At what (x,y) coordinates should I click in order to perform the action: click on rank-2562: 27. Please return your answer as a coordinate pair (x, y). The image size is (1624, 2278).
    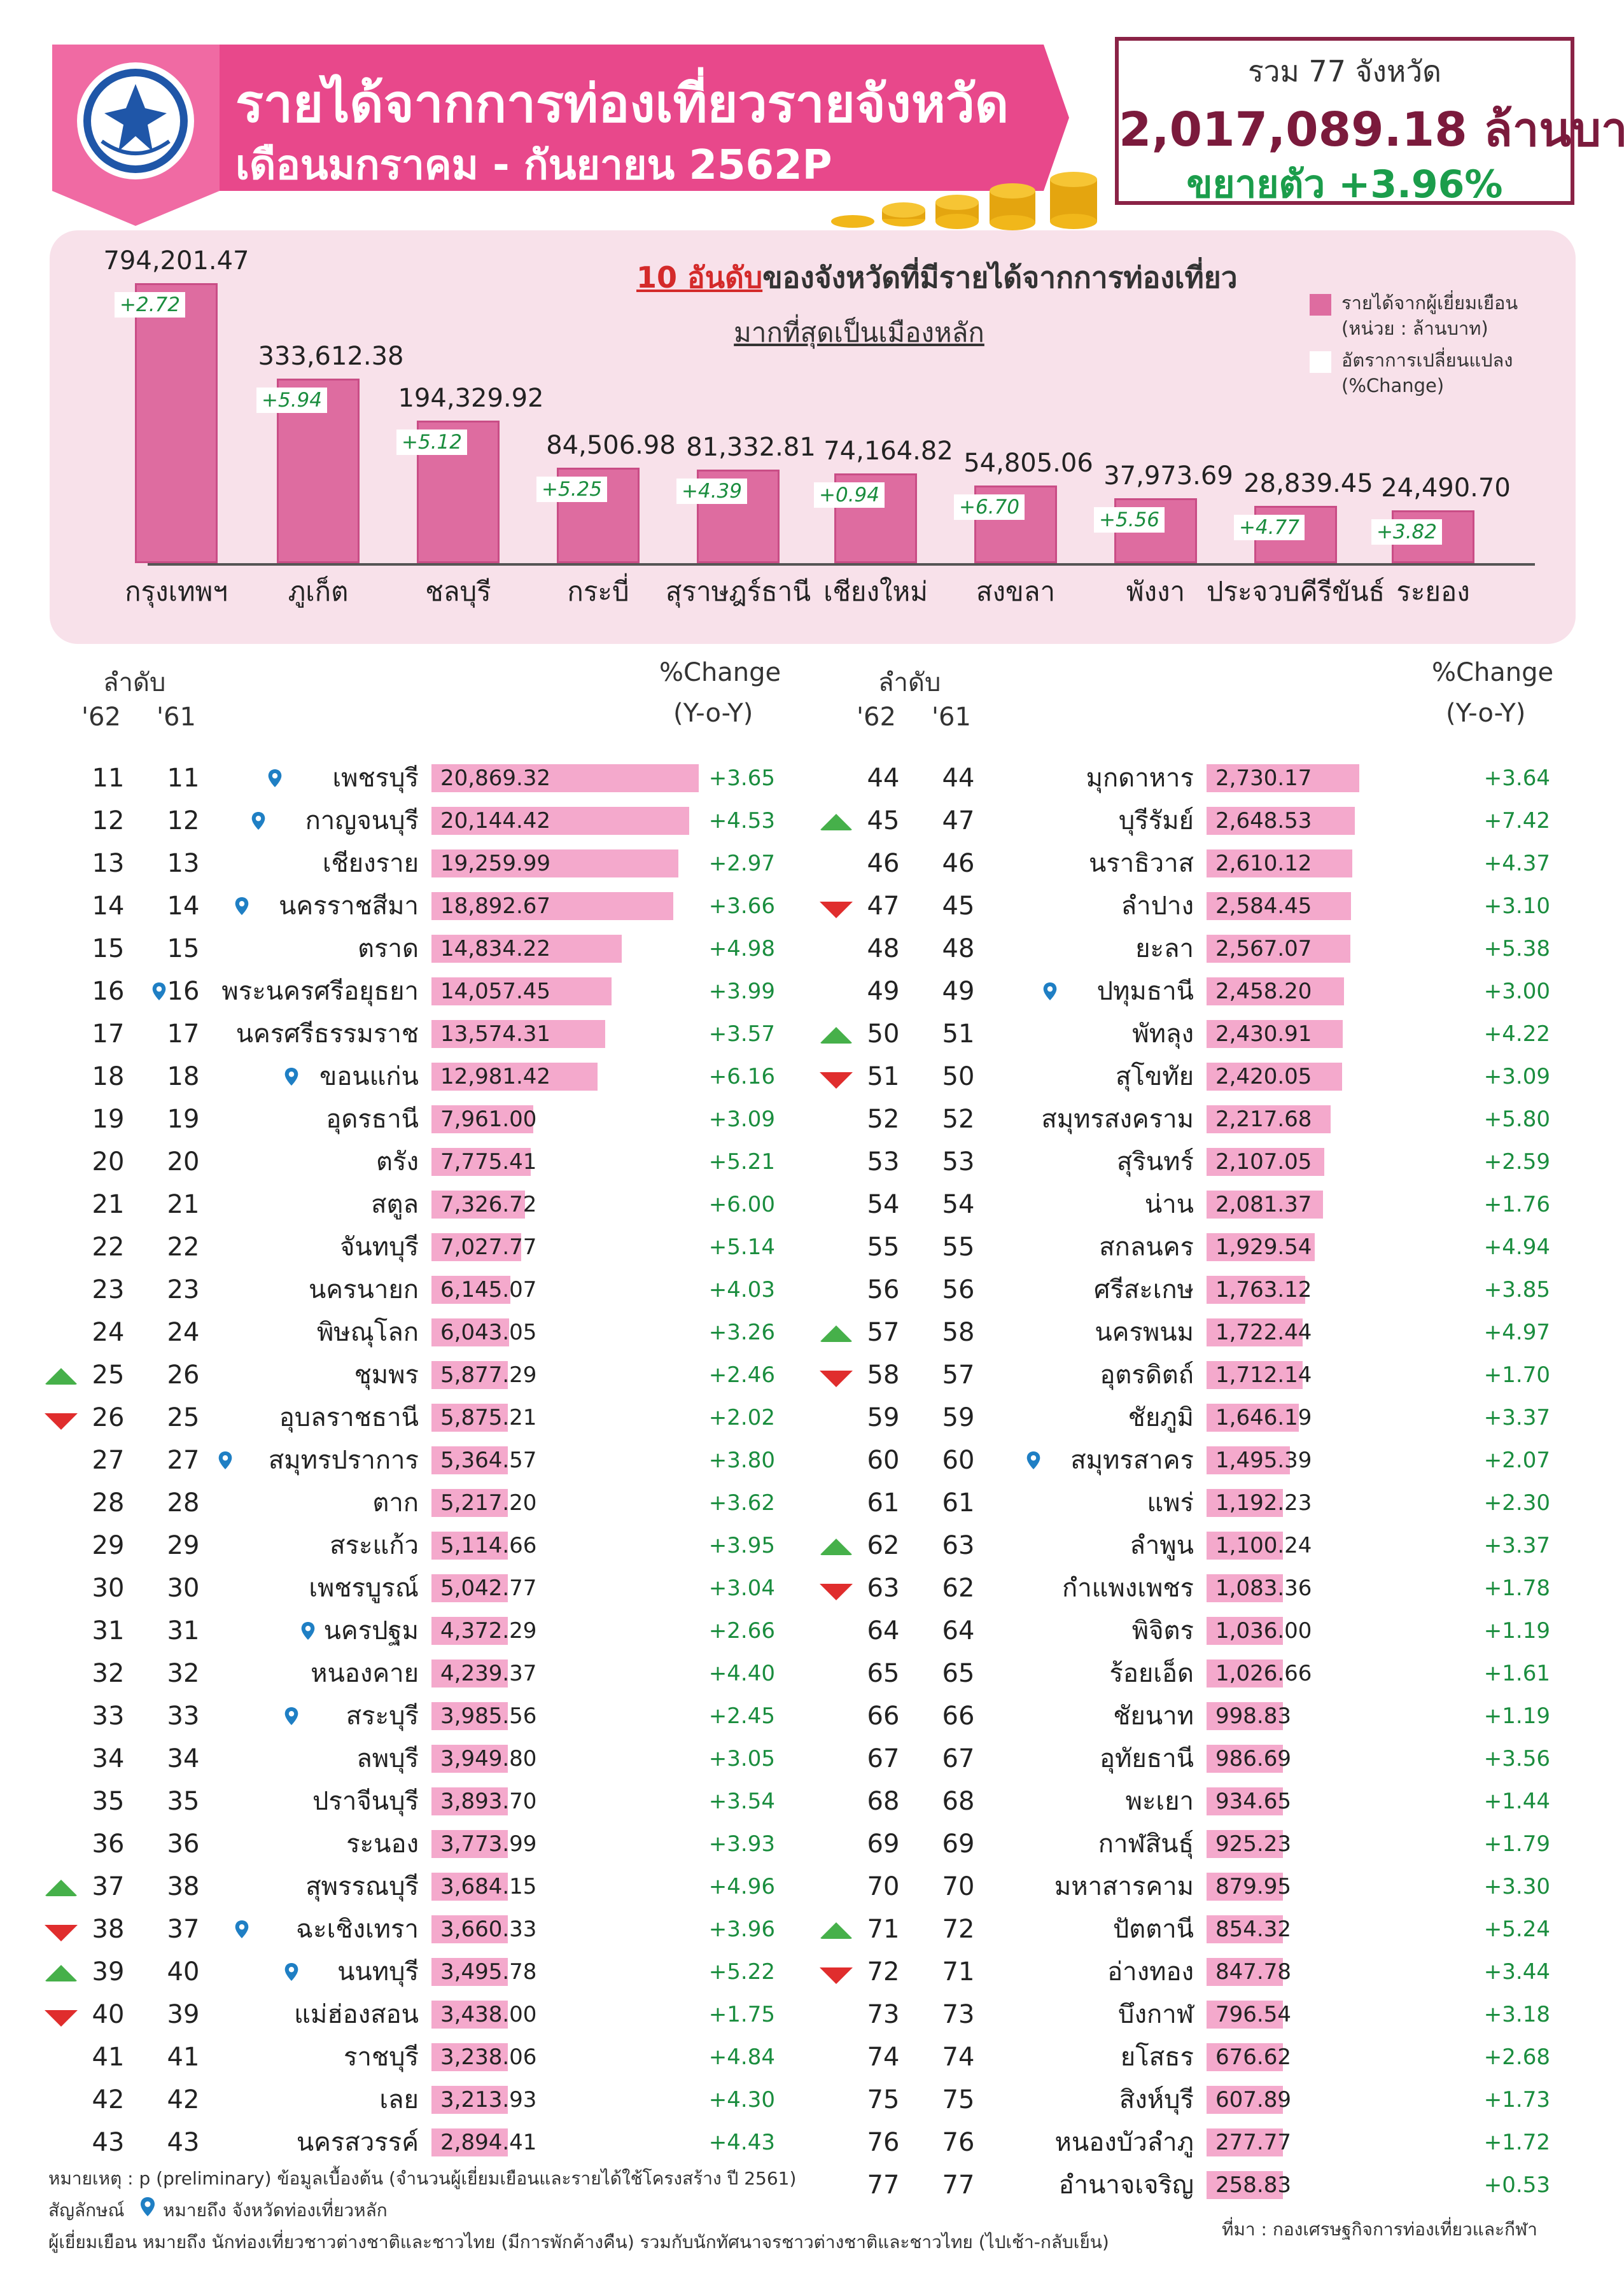
    Looking at the image, I should click on (108, 1460).